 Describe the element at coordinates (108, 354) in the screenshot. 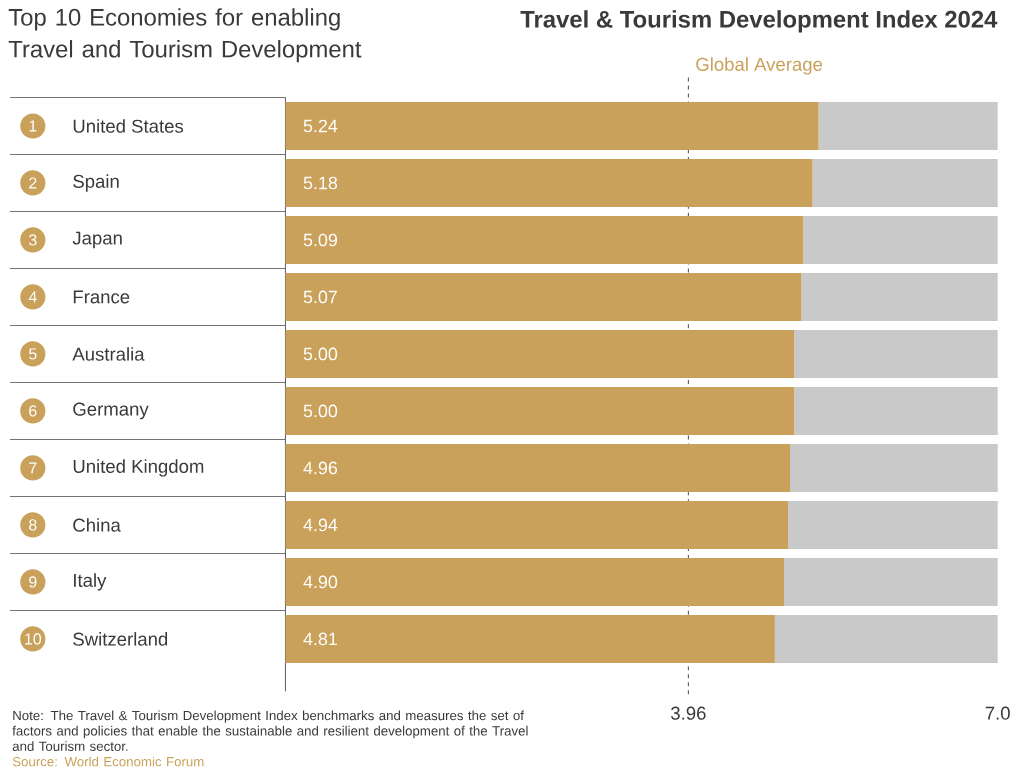

I see `y-tick-label: Australia` at that location.